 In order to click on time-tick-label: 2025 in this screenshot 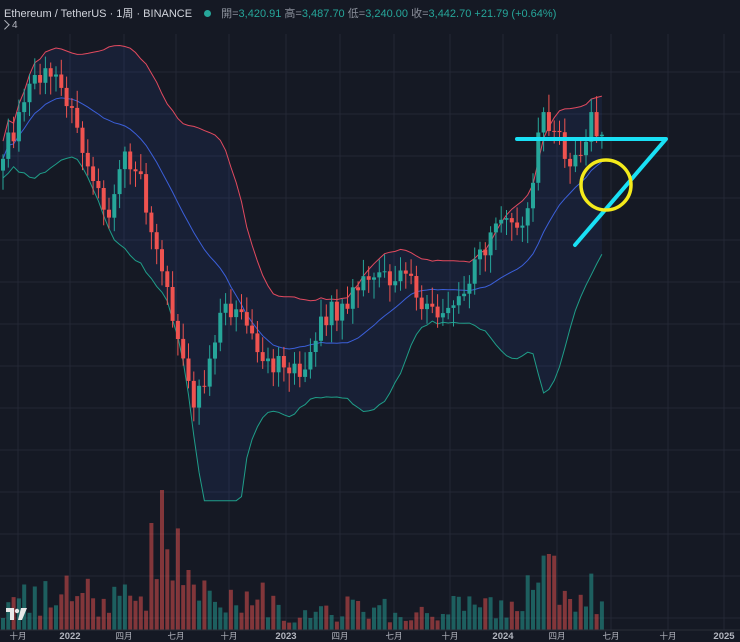, I will do `click(724, 636)`.